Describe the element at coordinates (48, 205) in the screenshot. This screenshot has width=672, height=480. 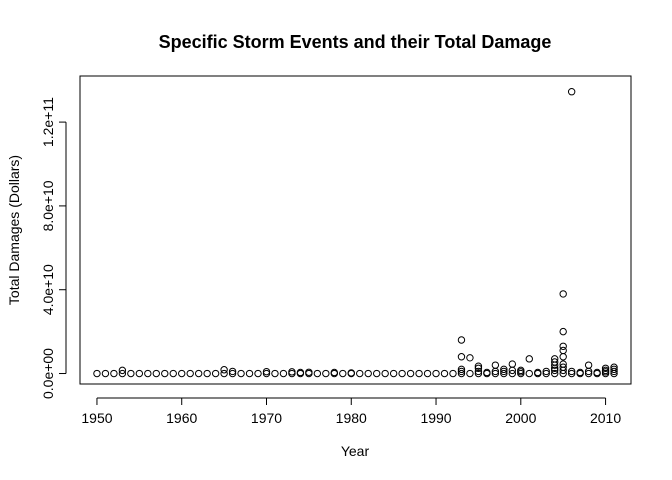
I see `y-tick-label: 8.0e+10` at that location.